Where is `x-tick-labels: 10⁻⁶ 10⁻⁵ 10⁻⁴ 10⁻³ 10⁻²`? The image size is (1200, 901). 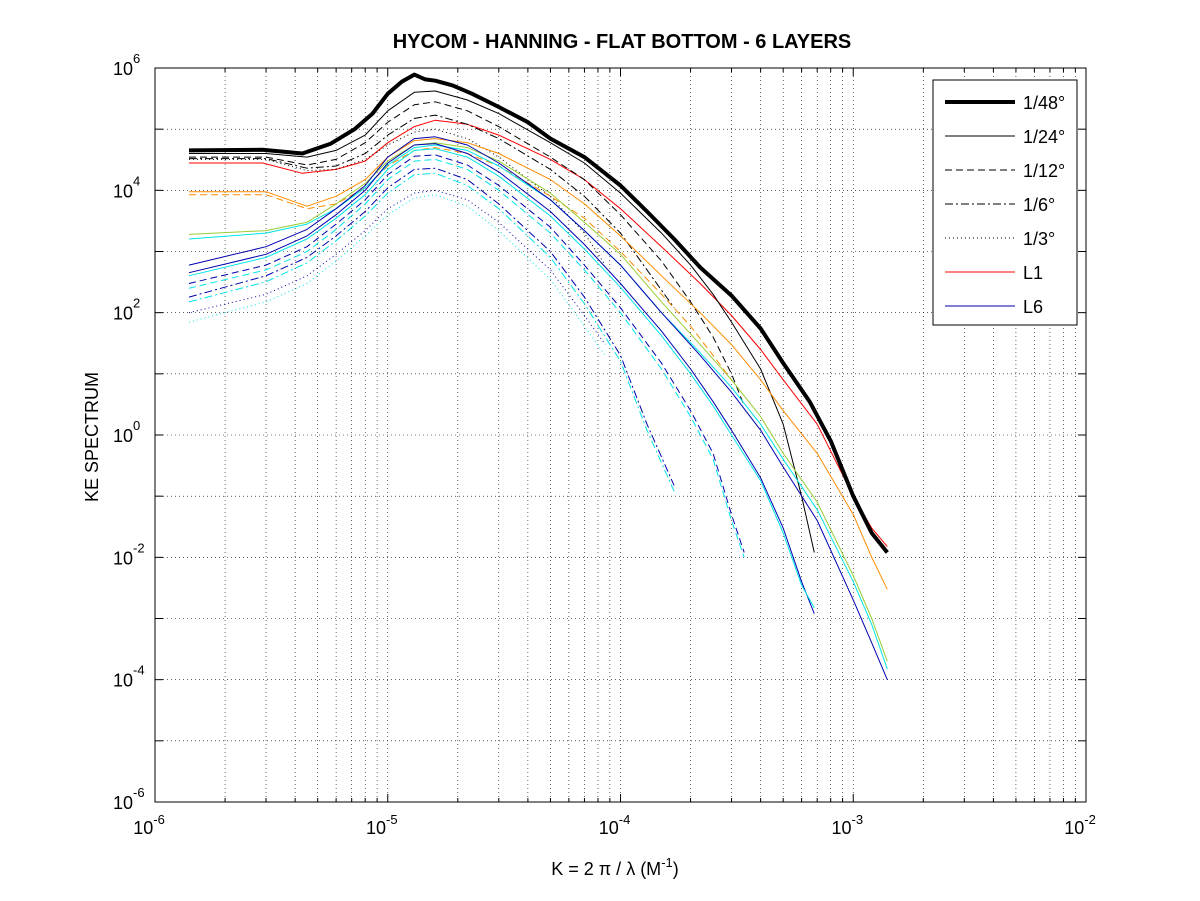 x-tick-labels: 10⁻⁶ 10⁻⁵ 10⁻⁴ 10⁻³ 10⁻² is located at coordinates (614, 825).